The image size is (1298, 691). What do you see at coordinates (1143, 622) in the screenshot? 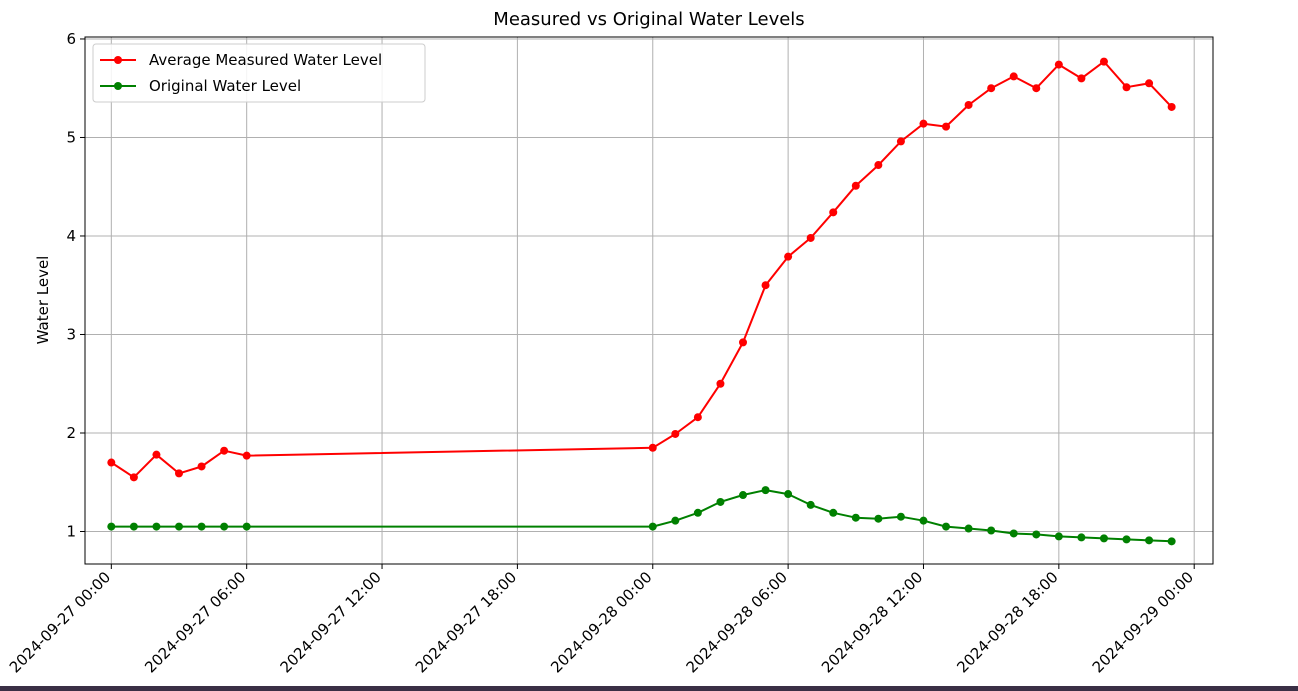
I see `x-tick-label: 2024-09-29 00:00` at bounding box center [1143, 622].